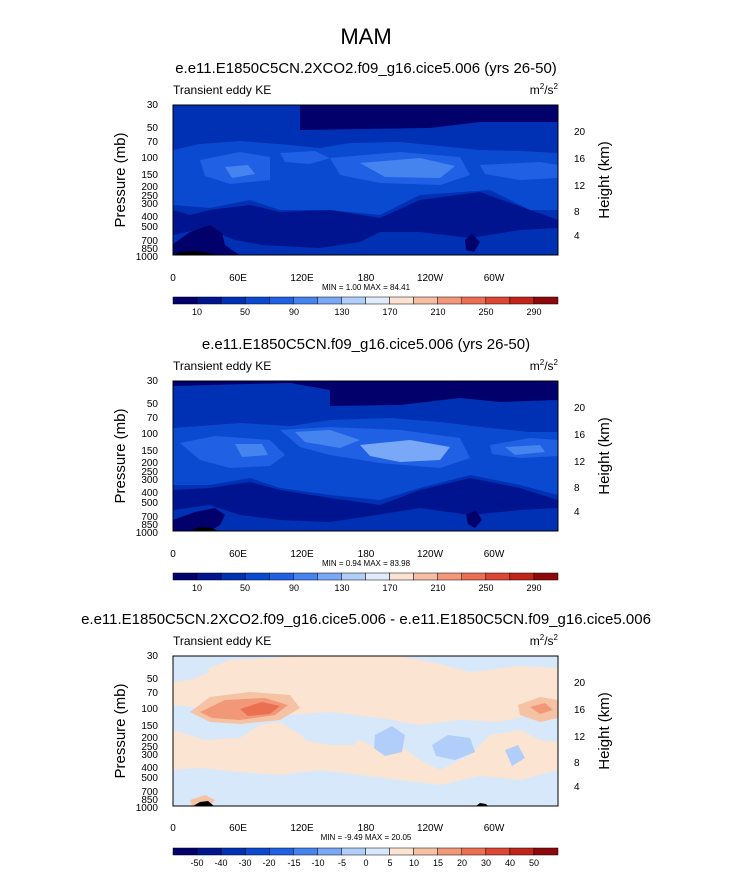 The height and width of the screenshot is (872, 733). Describe the element at coordinates (222, 641) in the screenshot. I see `panel-3-variable: Transient eddy KE` at that location.